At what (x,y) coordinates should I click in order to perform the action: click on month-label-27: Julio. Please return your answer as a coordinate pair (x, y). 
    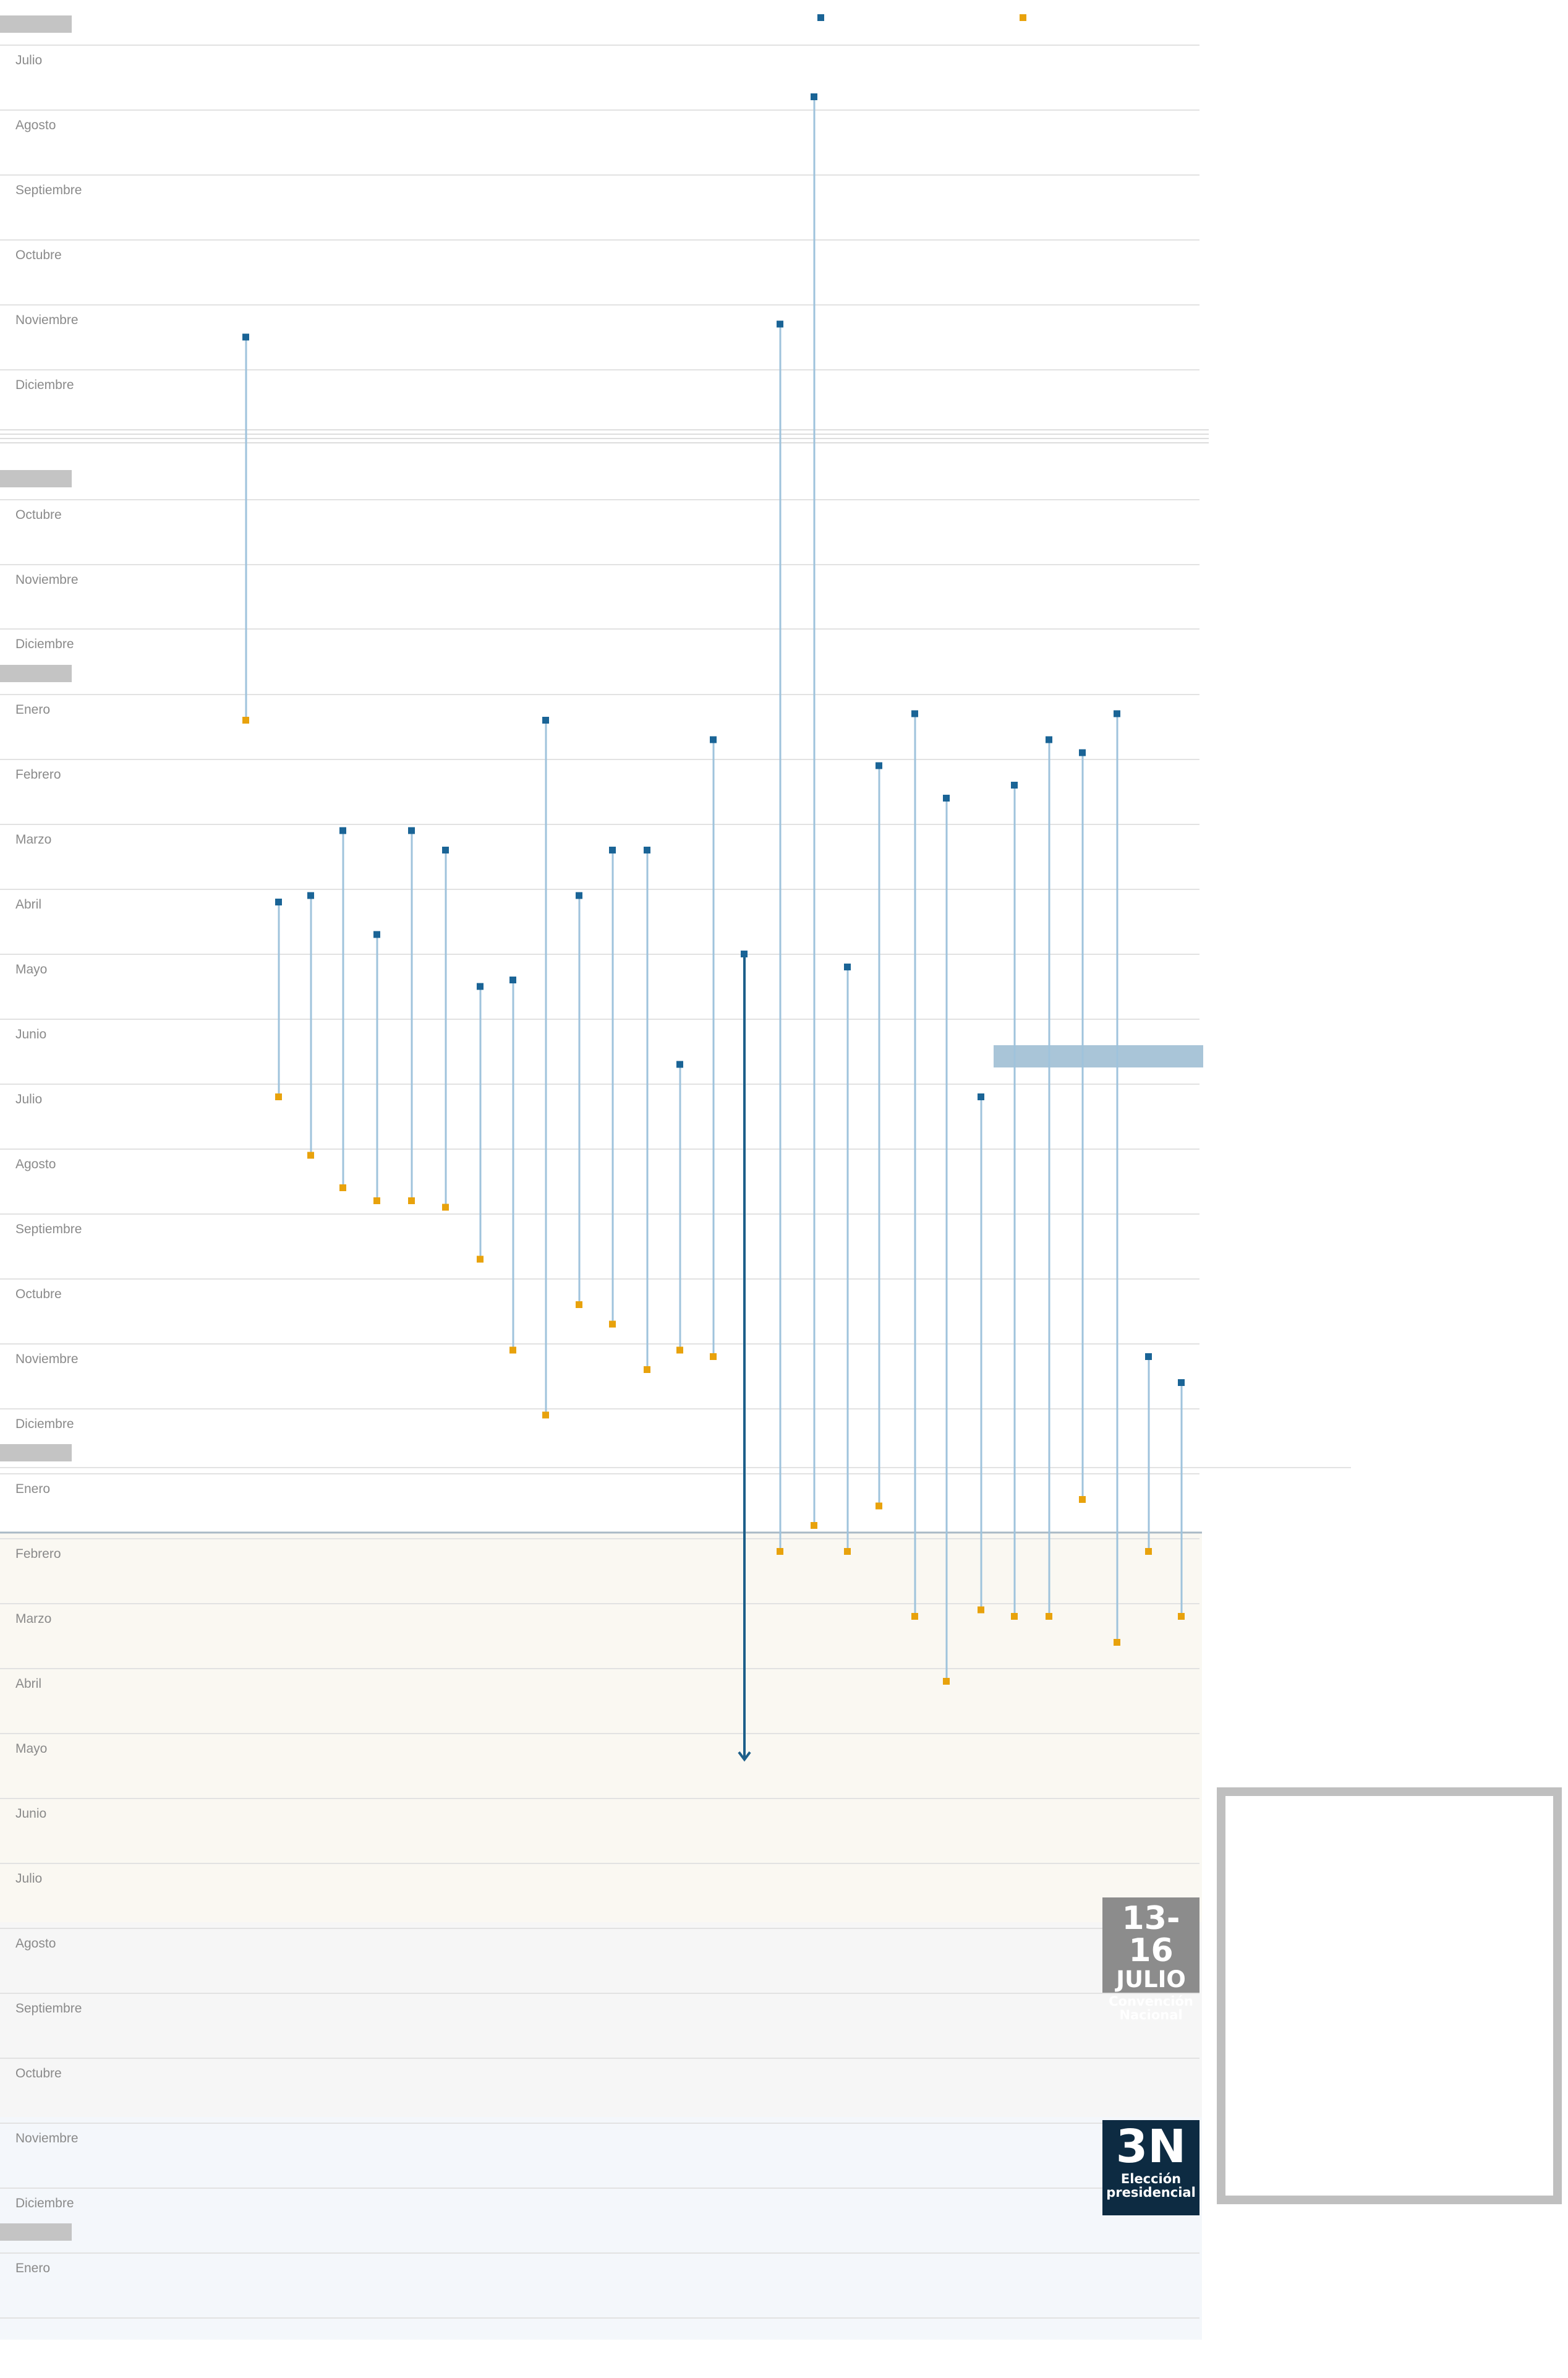
    Looking at the image, I should click on (29, 1878).